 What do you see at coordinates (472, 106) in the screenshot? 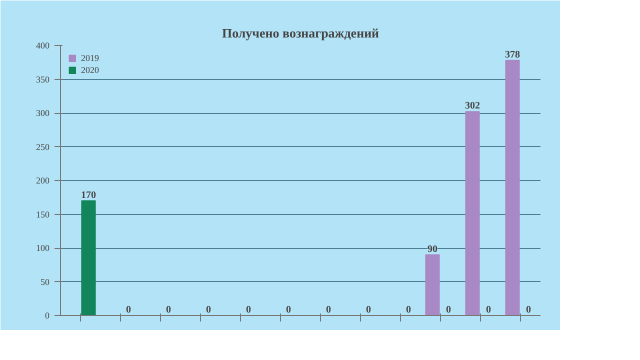
I see `data-label: 302` at bounding box center [472, 106].